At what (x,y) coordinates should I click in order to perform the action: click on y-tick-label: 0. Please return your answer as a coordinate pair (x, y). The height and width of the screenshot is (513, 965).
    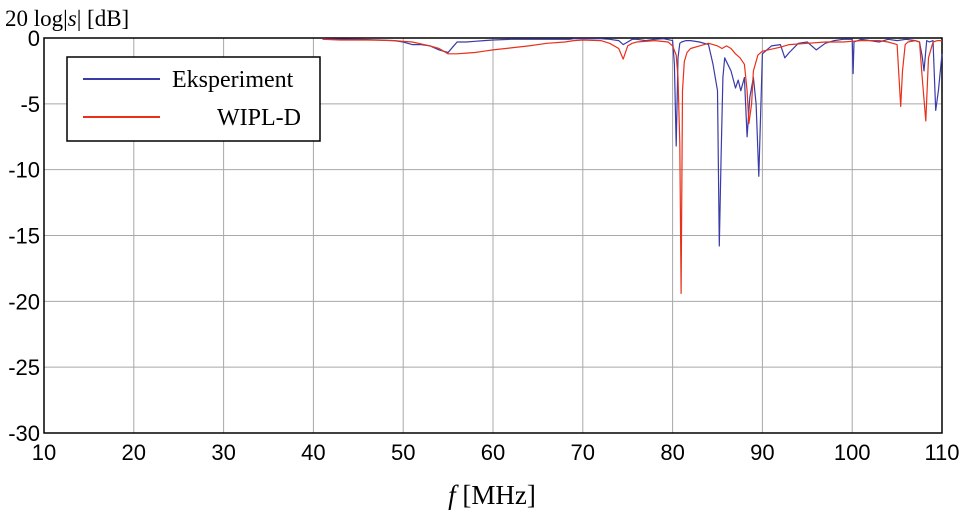
    Looking at the image, I should click on (34, 38).